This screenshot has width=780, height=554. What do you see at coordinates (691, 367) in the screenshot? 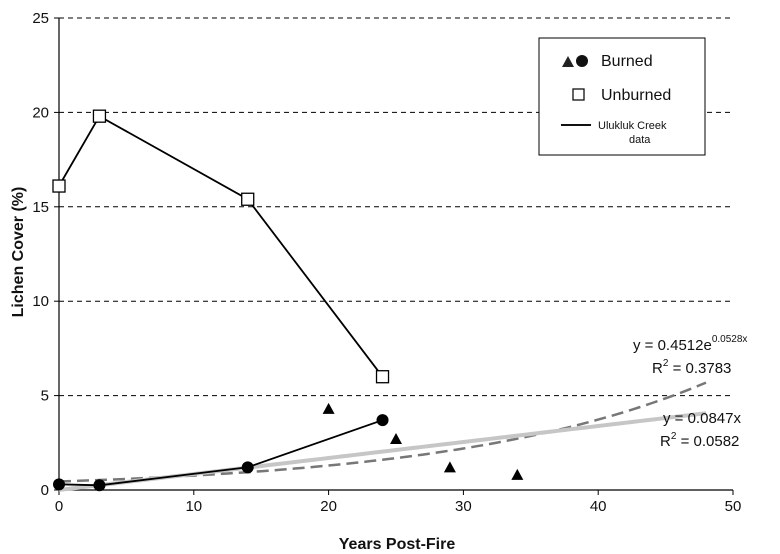
I see `exp-r2: R2 = 0.3783` at bounding box center [691, 367].